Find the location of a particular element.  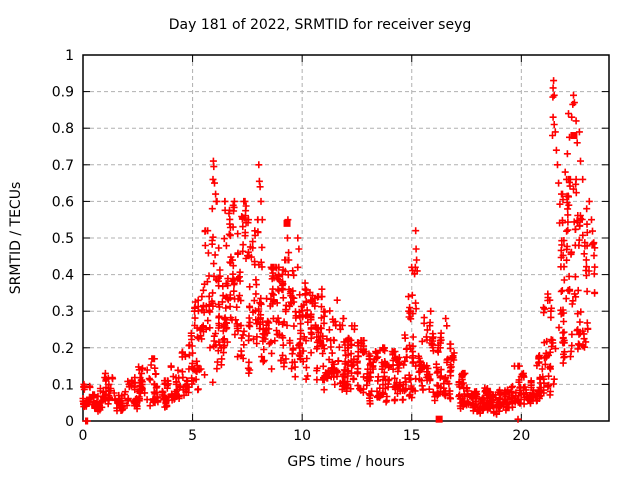

y-tick-label: 0.9 is located at coordinates (63, 93).